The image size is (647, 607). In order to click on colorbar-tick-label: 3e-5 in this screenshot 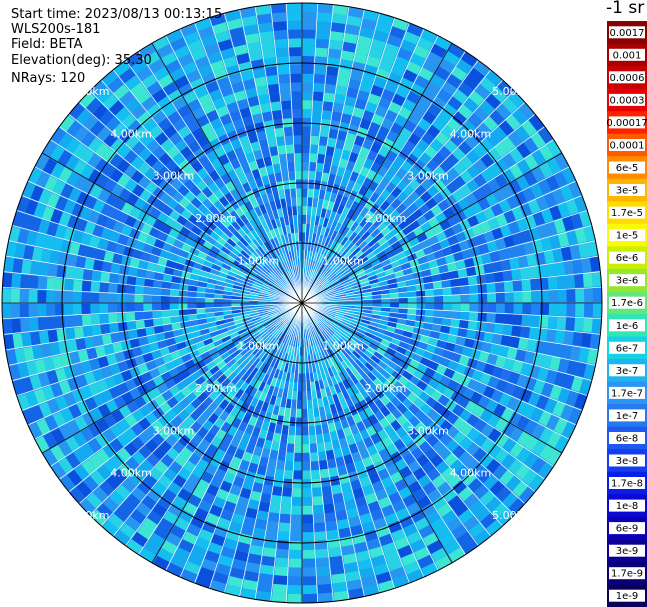, I will do `click(627, 191)`.